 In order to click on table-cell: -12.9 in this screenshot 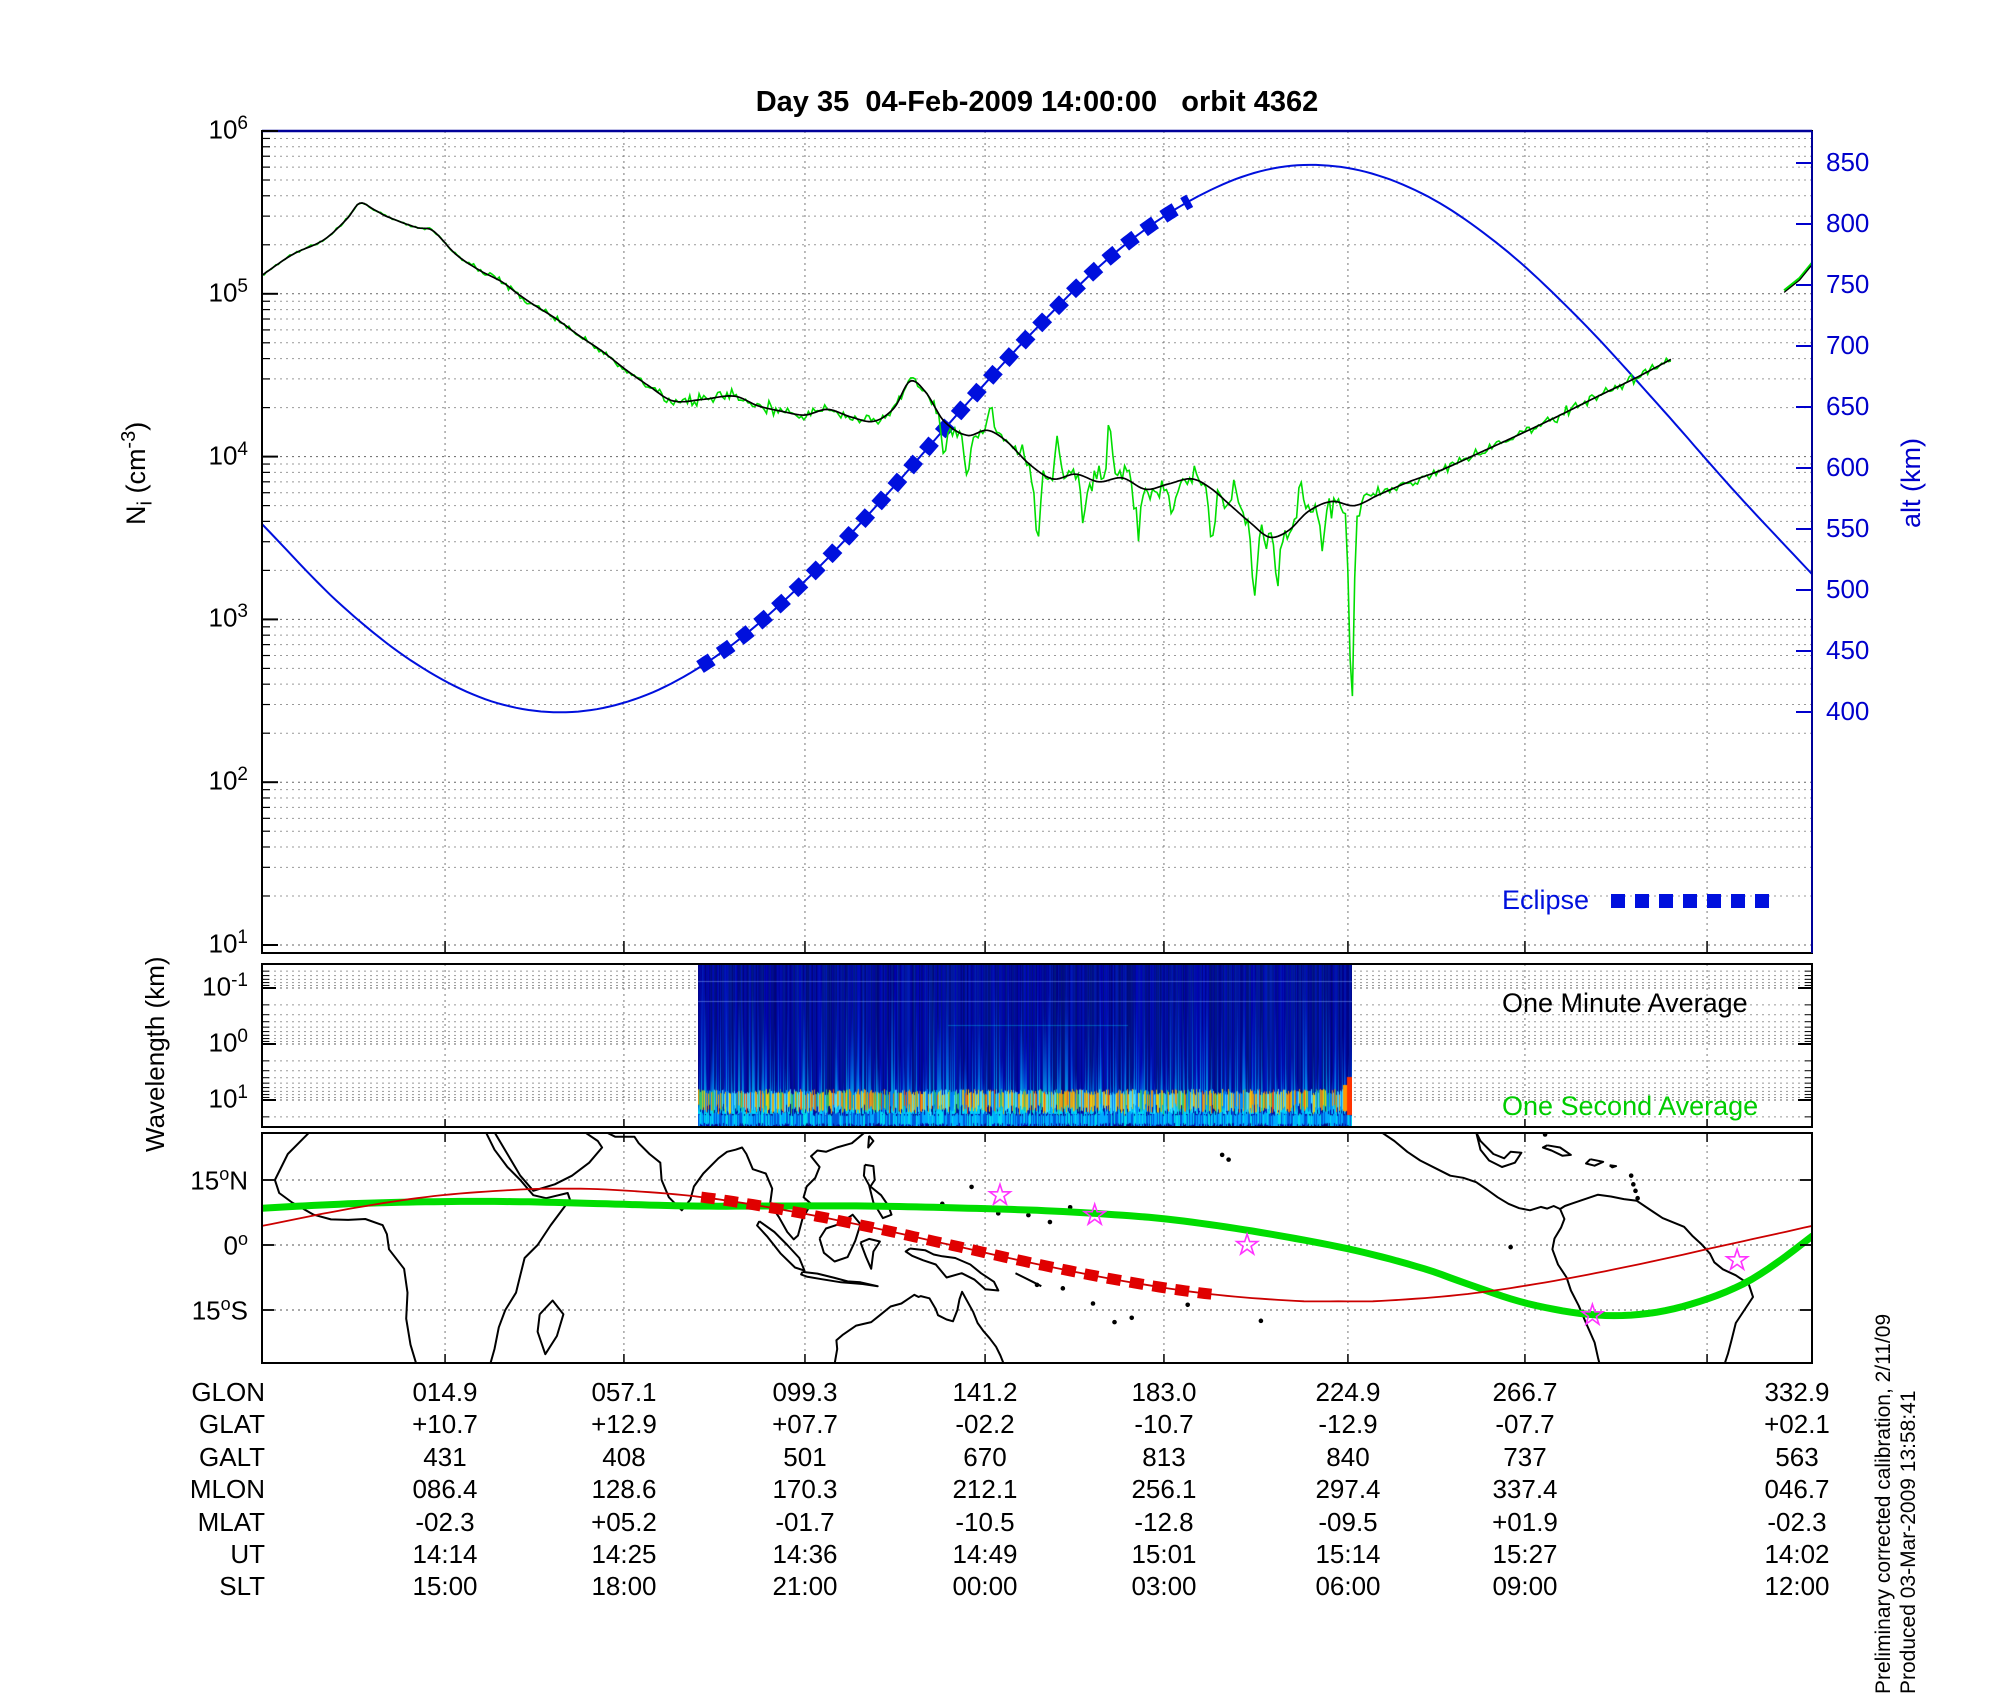, I will do `click(1348, 1424)`.